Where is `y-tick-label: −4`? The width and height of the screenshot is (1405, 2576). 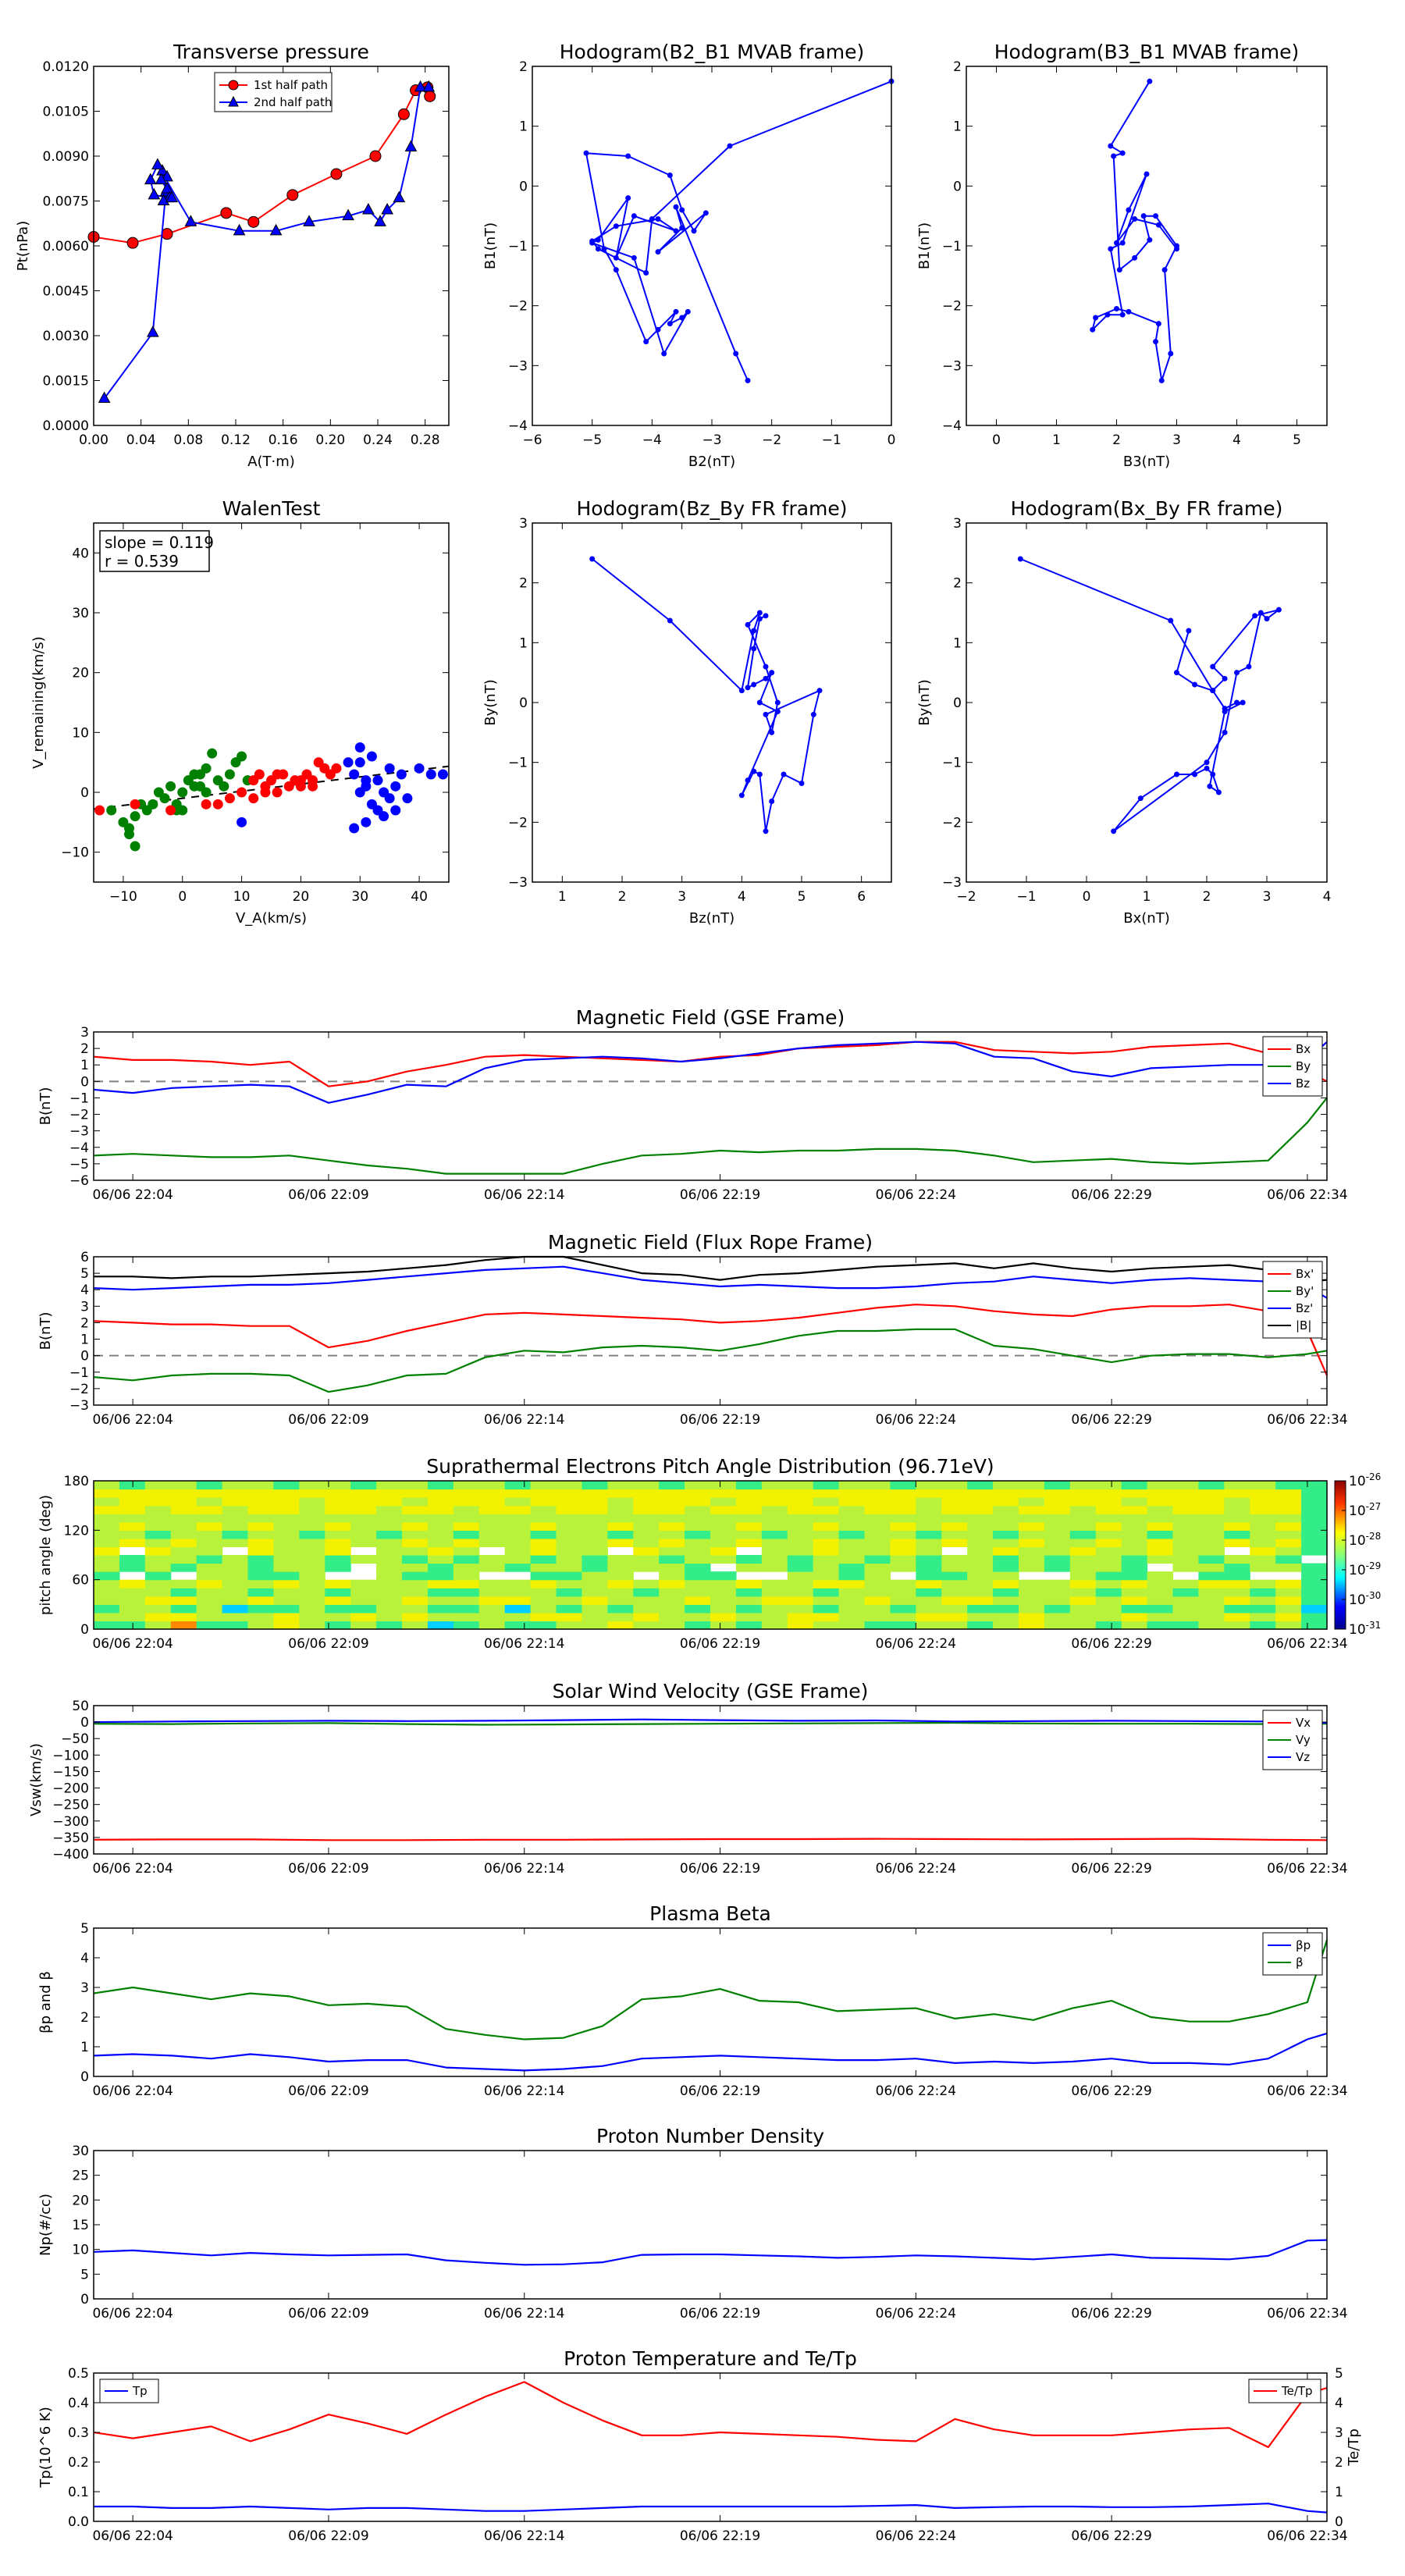
y-tick-label: −4 is located at coordinates (952, 426).